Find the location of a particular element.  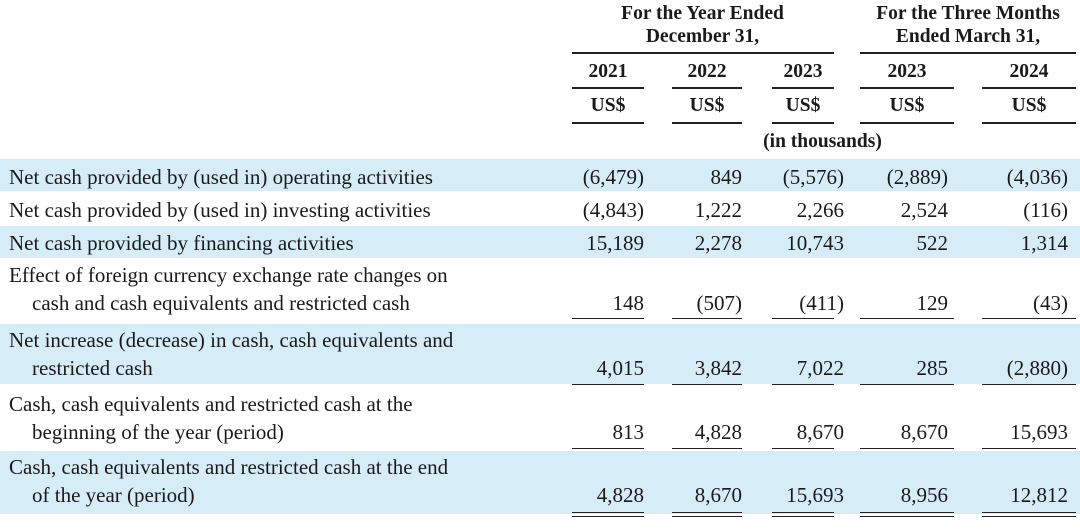

group-rule-quarter is located at coordinates (968, 53).